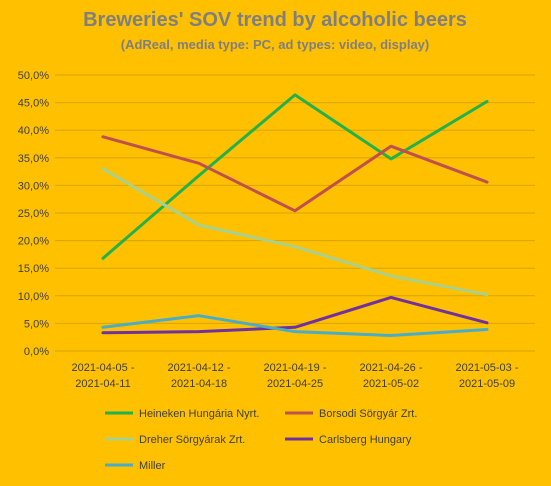 This screenshot has height=486, width=551. I want to click on legend-label: Dreher Sörgyárak Zrt., so click(192, 440).